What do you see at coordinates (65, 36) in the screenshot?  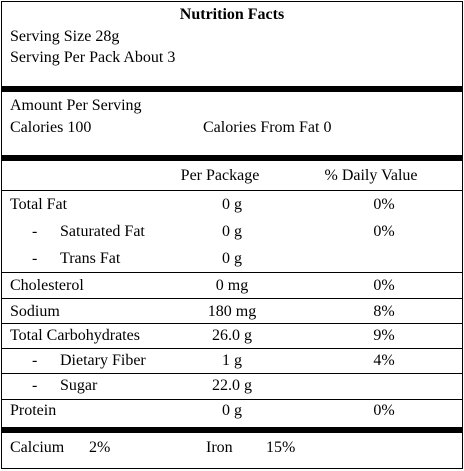 I see `serving-size: Serving Size 28g` at bounding box center [65, 36].